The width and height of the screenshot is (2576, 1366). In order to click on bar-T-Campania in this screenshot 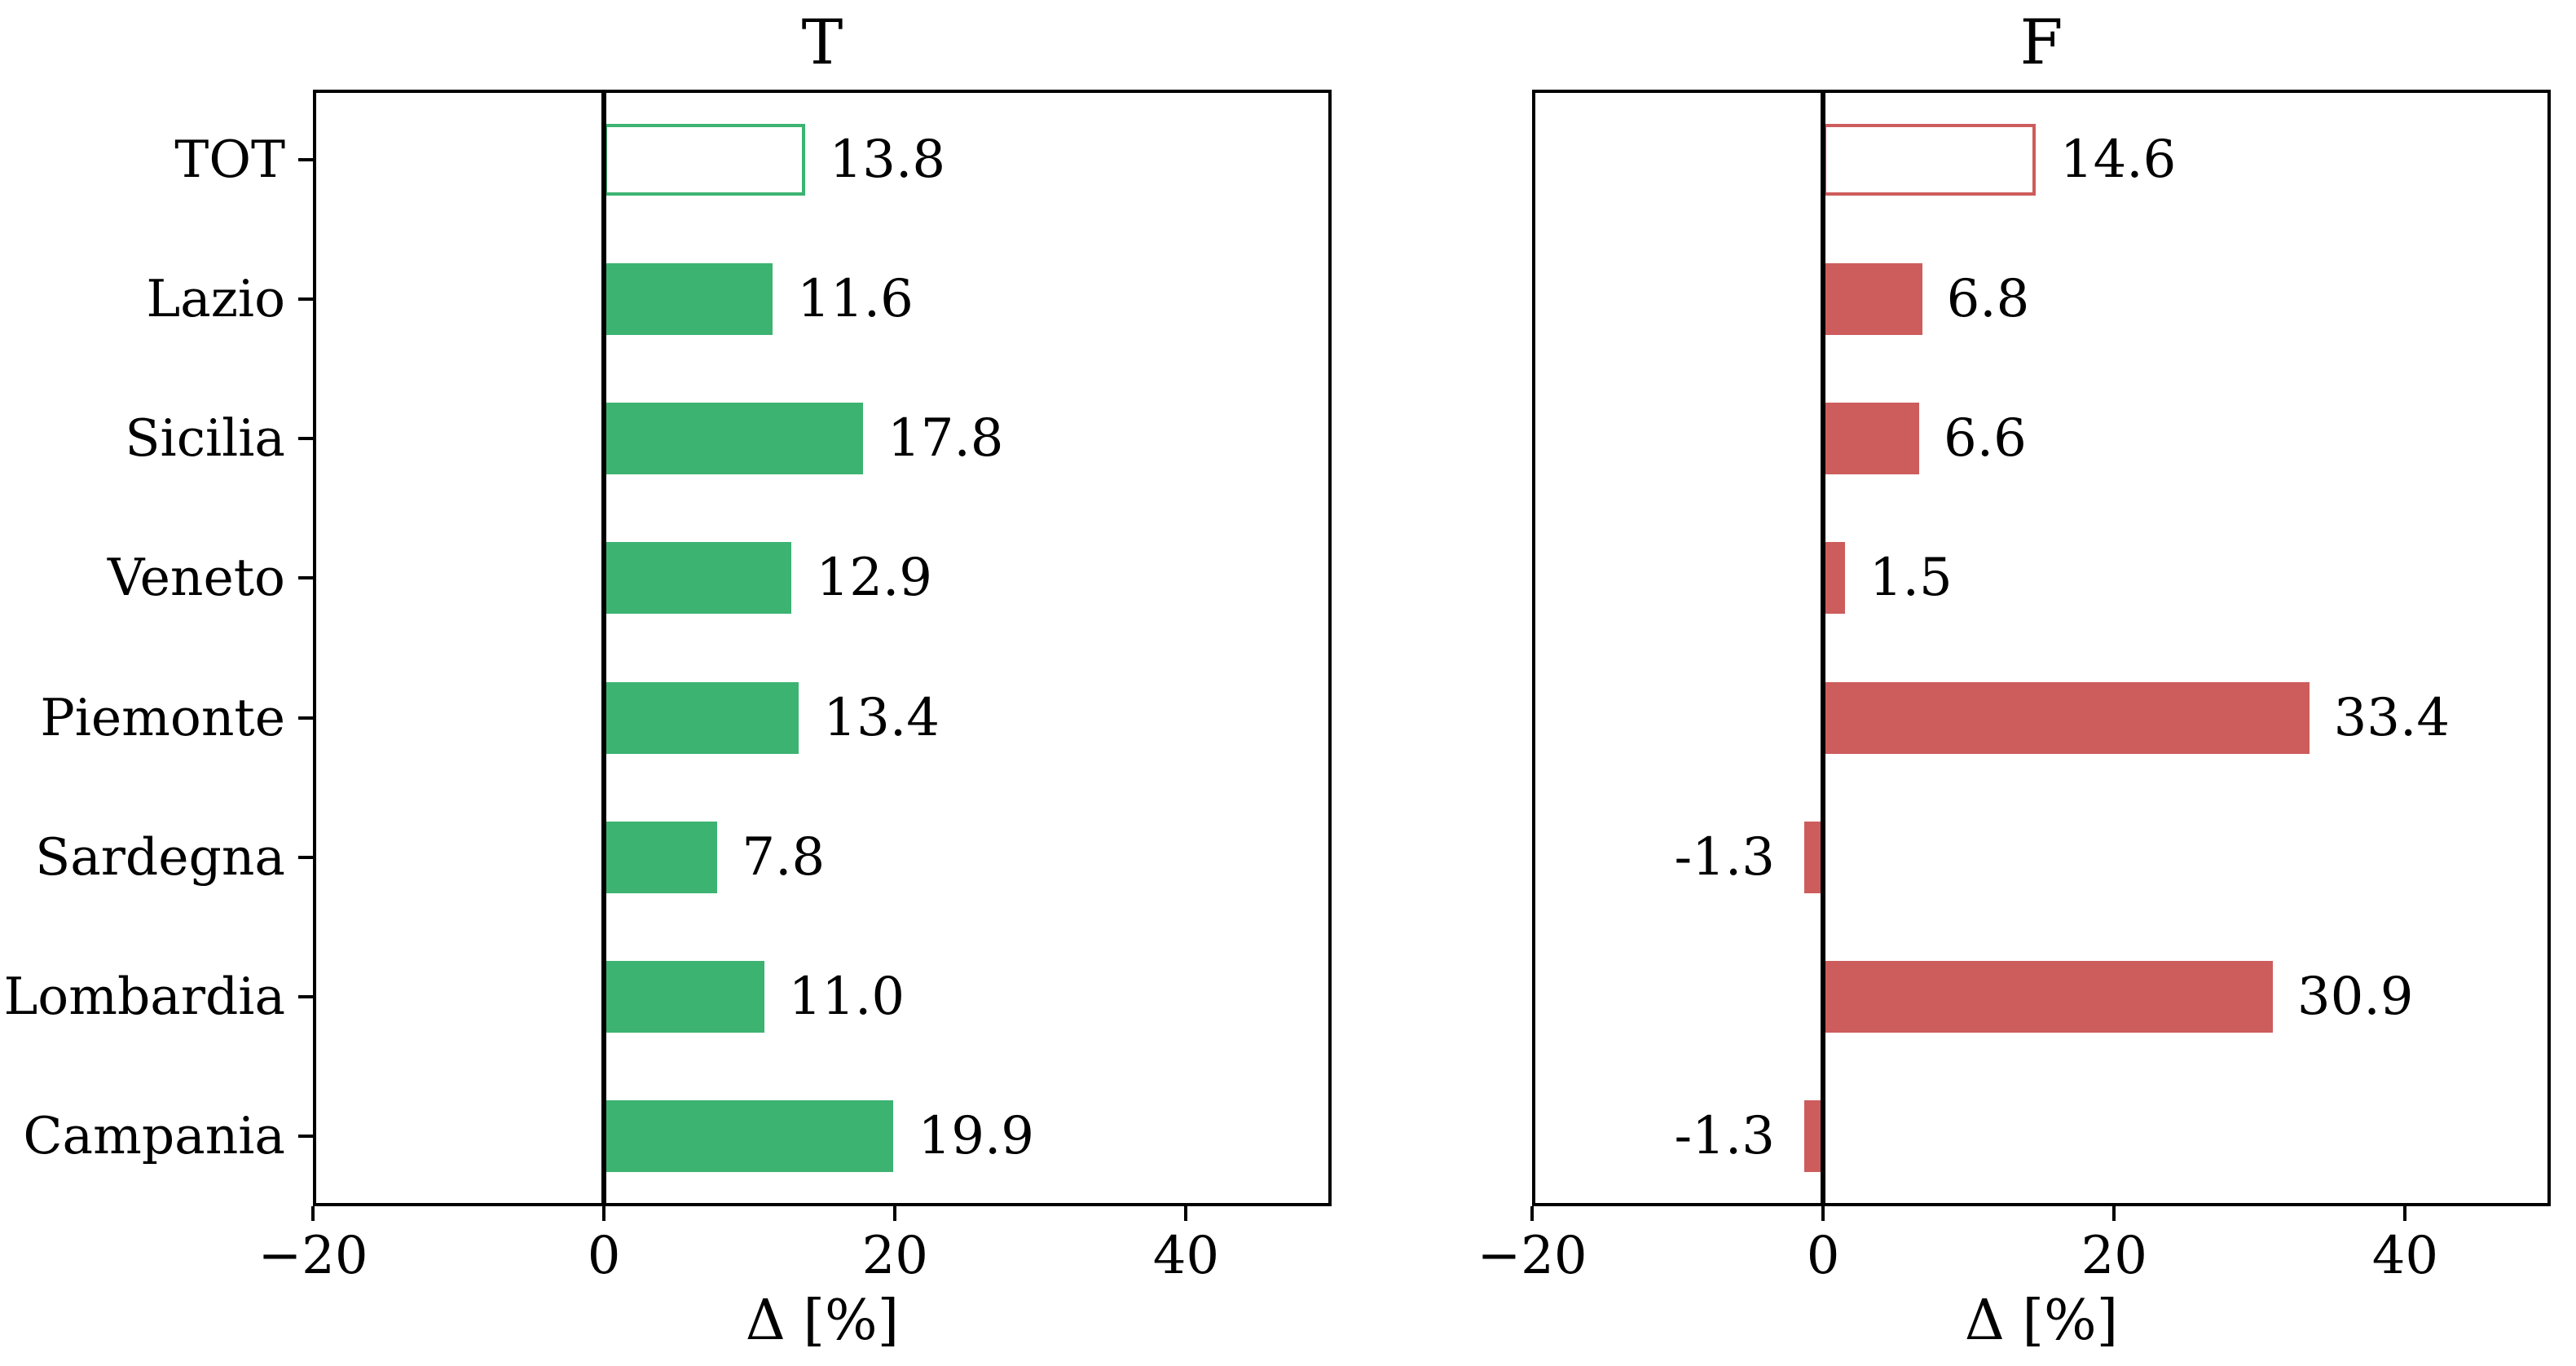, I will do `click(749, 1136)`.